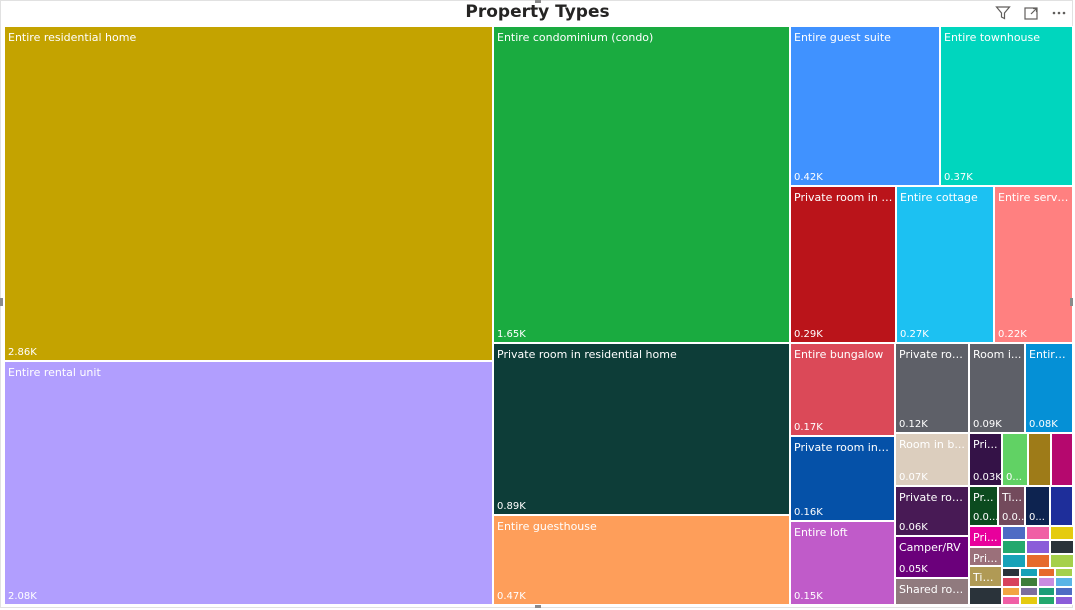  What do you see at coordinates (839, 354) in the screenshot?
I see `tile-label: Entire bungalow` at bounding box center [839, 354].